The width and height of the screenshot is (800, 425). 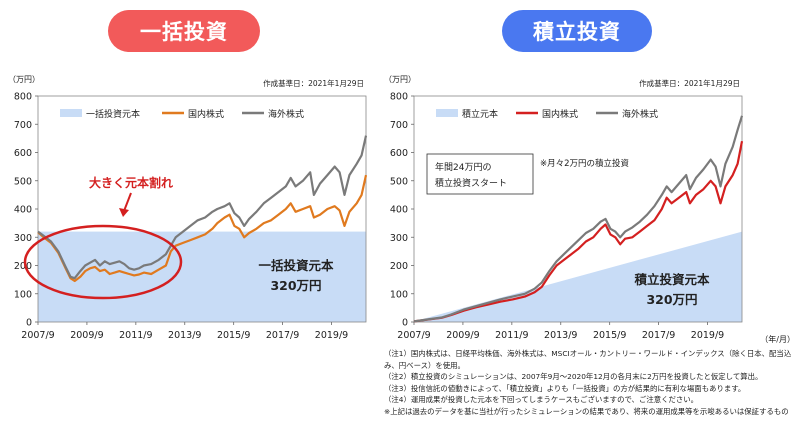 I want to click on legend-label-principal: 積立元本, so click(x=480, y=114).